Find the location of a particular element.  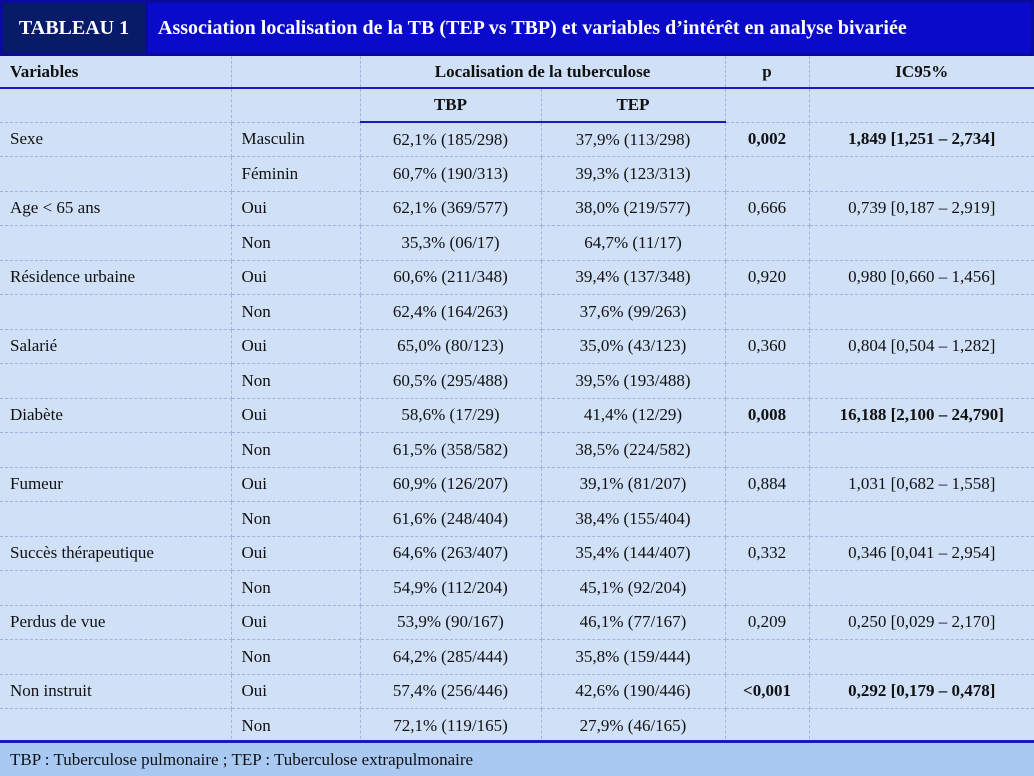

tep-cell: 39,1% (81/207) is located at coordinates (633, 484).